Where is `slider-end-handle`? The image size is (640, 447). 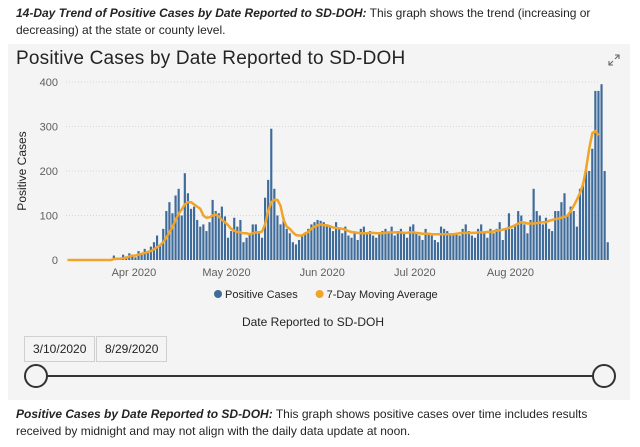 slider-end-handle is located at coordinates (604, 376).